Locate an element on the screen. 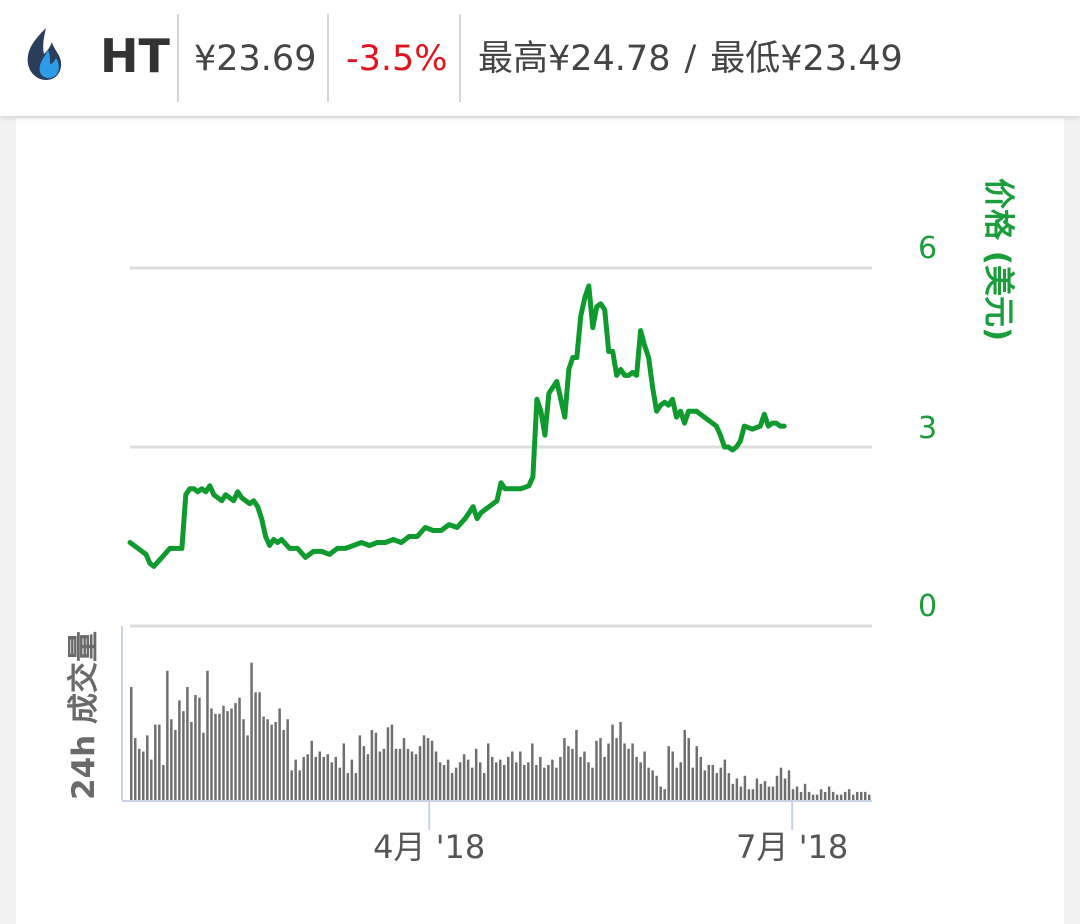 This screenshot has width=1080, height=924. current-price: ¥23.69 is located at coordinates (255, 59).